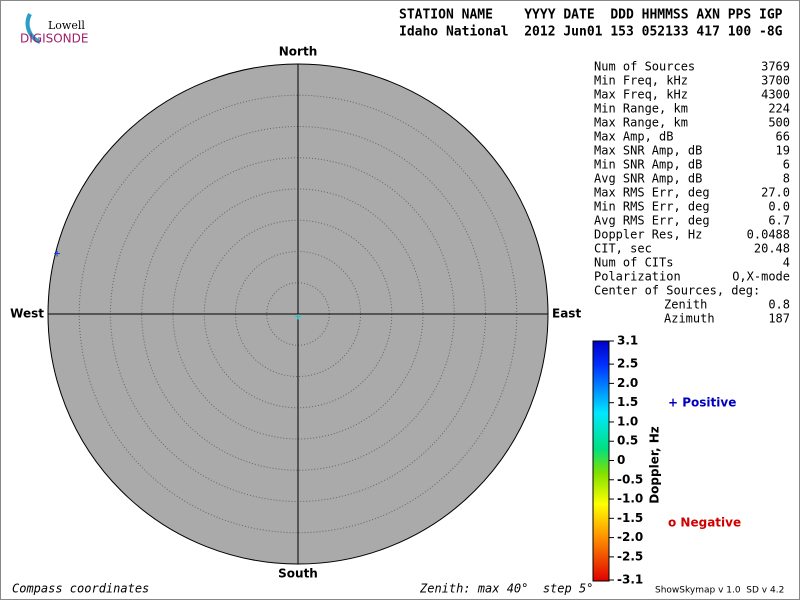 The width and height of the screenshot is (800, 600). I want to click on footer-right: ShowSkymap v 1.0 SD v 4.2, so click(719, 591).